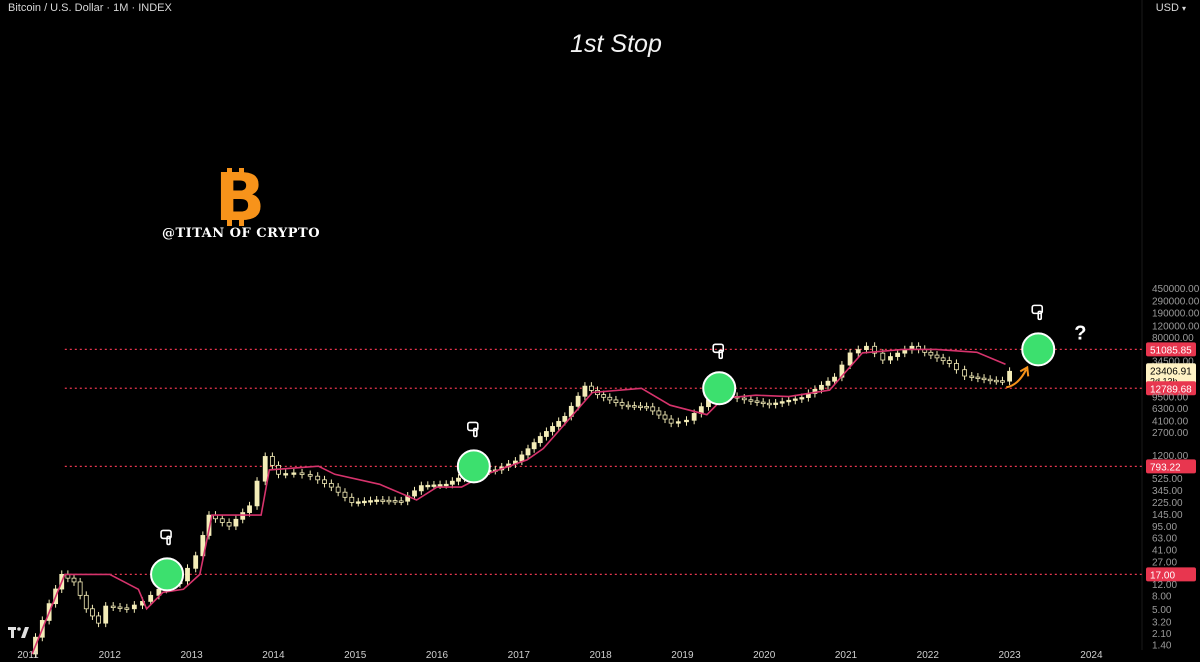 Image resolution: width=1200 pixels, height=662 pixels. I want to click on y-tick-label: 120000.00, so click(1176, 326).